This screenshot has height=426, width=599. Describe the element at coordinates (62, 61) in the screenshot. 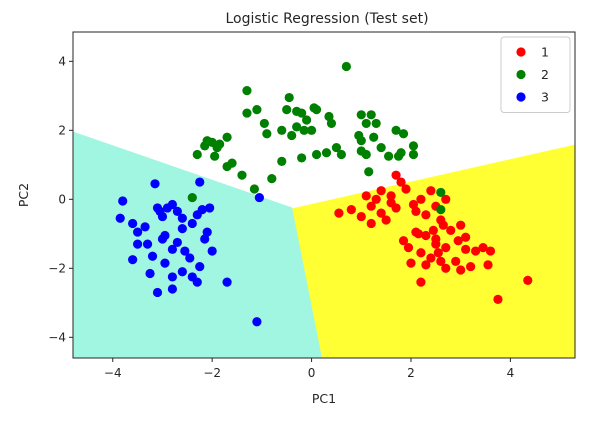

I see `y-tick-label: 4` at that location.